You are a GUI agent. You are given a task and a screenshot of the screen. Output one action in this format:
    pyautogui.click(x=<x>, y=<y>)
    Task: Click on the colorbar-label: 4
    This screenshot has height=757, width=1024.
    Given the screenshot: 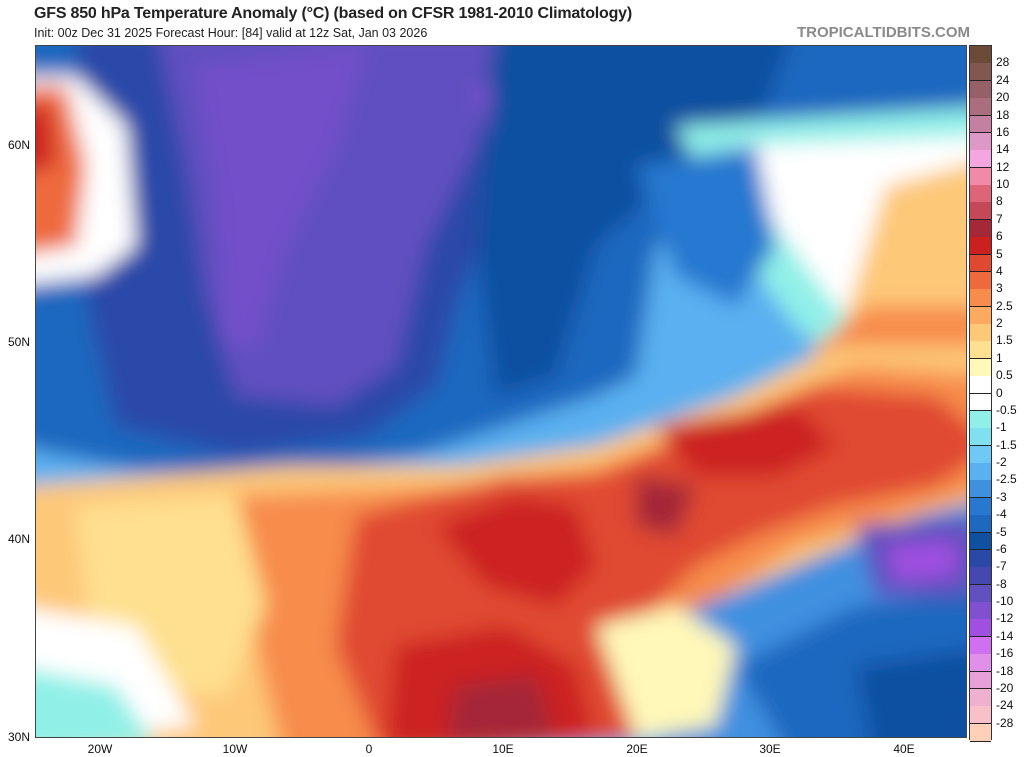 What is the action you would take?
    pyautogui.click(x=999, y=270)
    